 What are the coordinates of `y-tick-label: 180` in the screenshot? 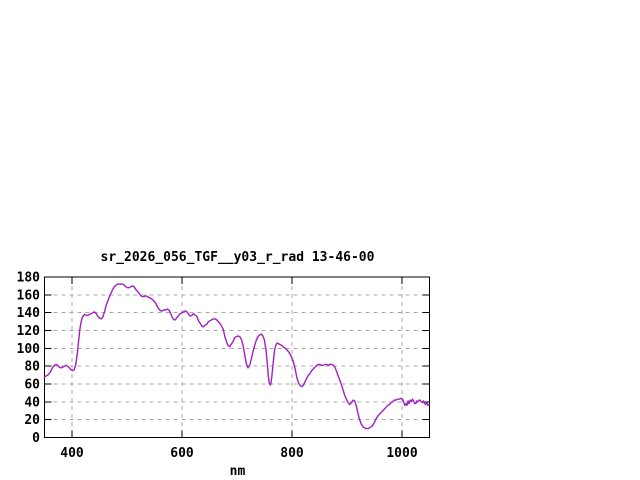 It's located at (29, 278).